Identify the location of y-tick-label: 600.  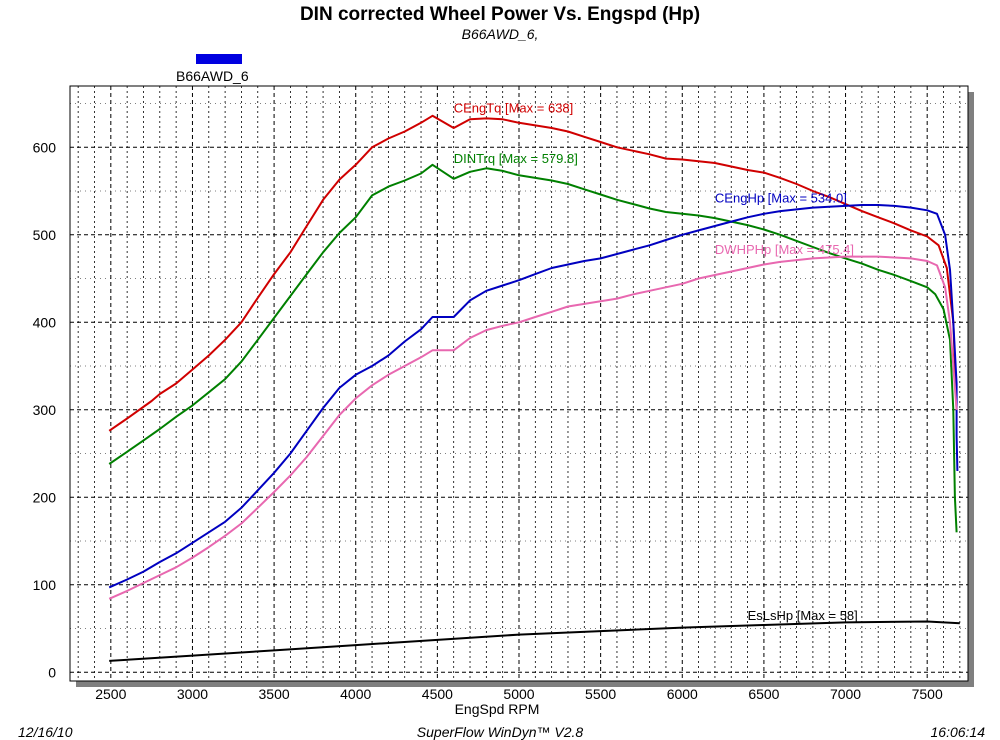
(45, 147).